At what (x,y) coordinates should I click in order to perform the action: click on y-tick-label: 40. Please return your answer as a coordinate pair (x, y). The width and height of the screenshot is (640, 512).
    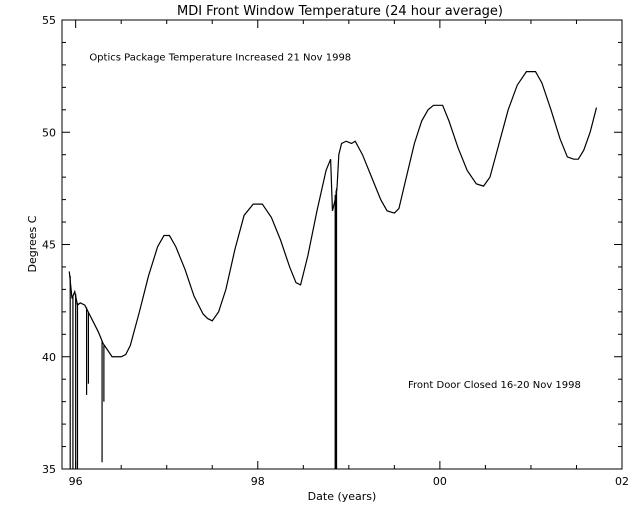
    Looking at the image, I should click on (49, 357).